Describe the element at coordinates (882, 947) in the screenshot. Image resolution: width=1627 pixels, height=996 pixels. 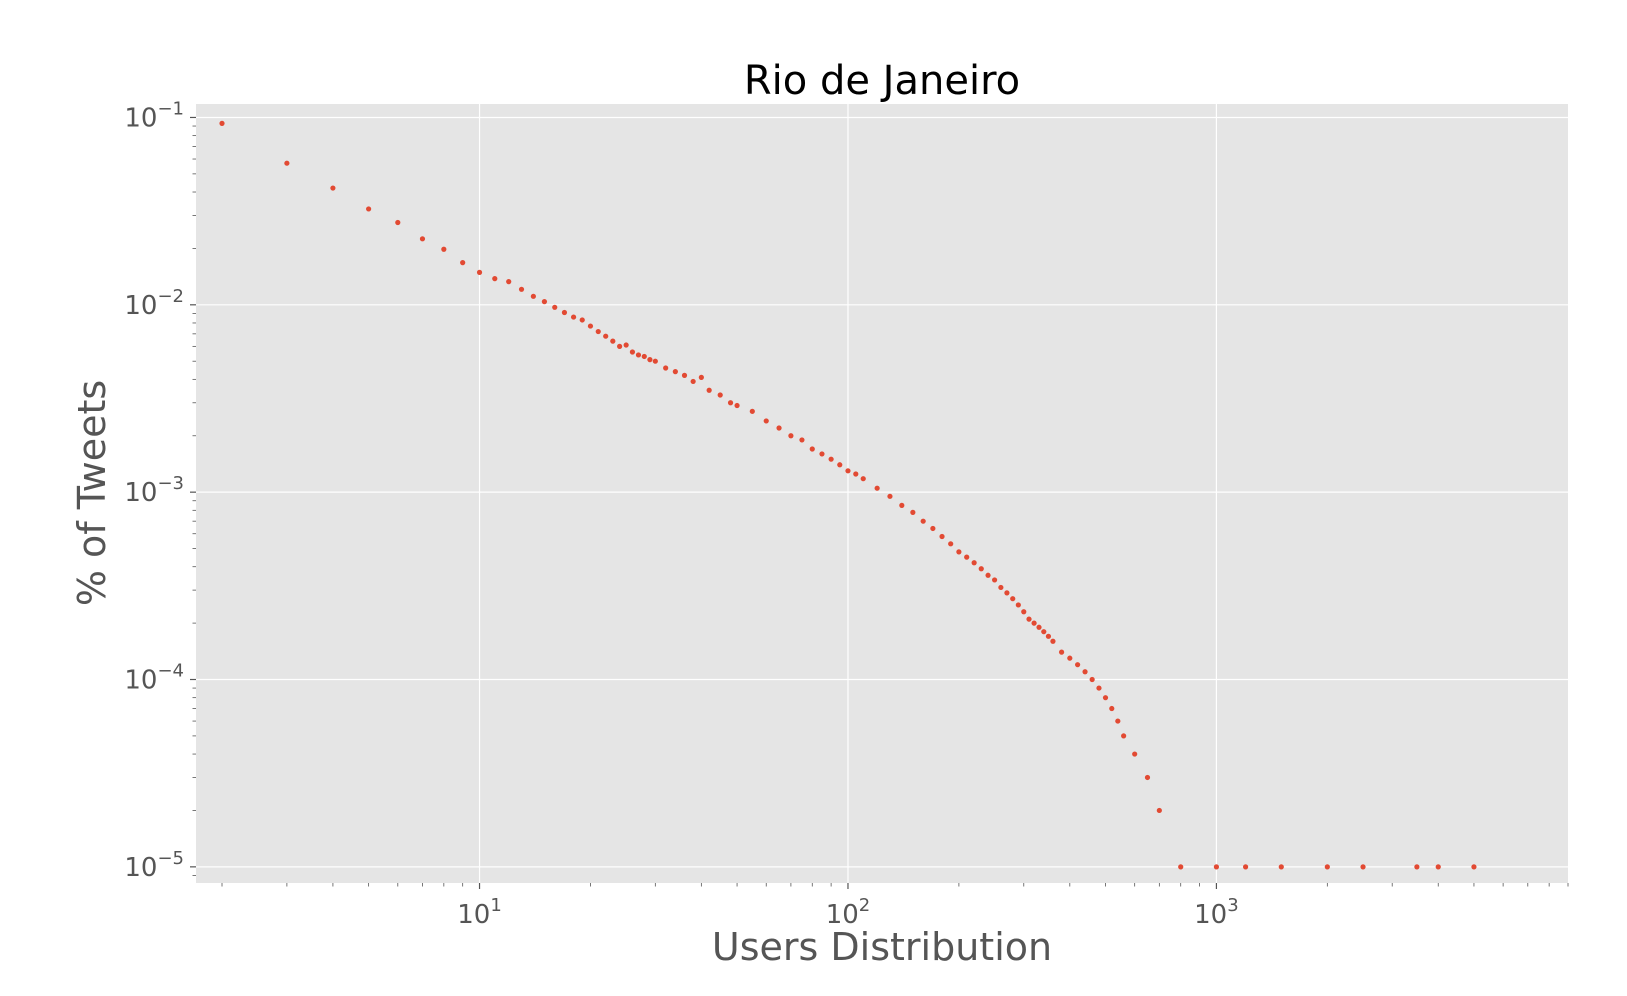
I see `x-axis-label: Users Distribution` at that location.